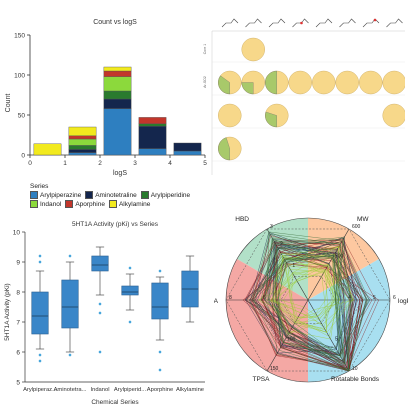 This screenshot has height=408, width=408. Describe the element at coordinates (19, 36) in the screenshot. I see `y-tick-label: 150` at that location.